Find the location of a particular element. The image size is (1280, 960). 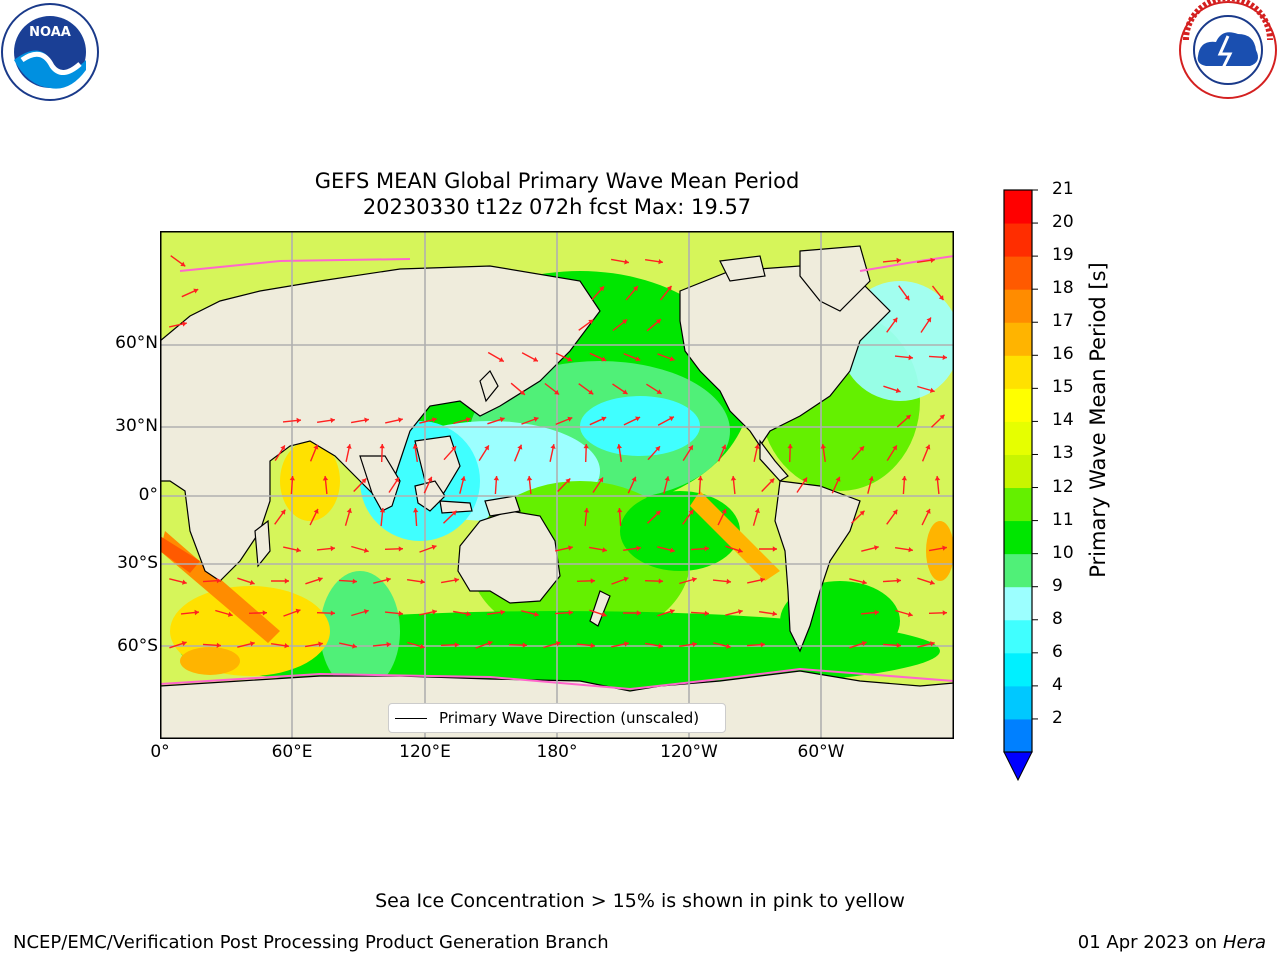

lon-label-120w: 120°W is located at coordinates (689, 752).